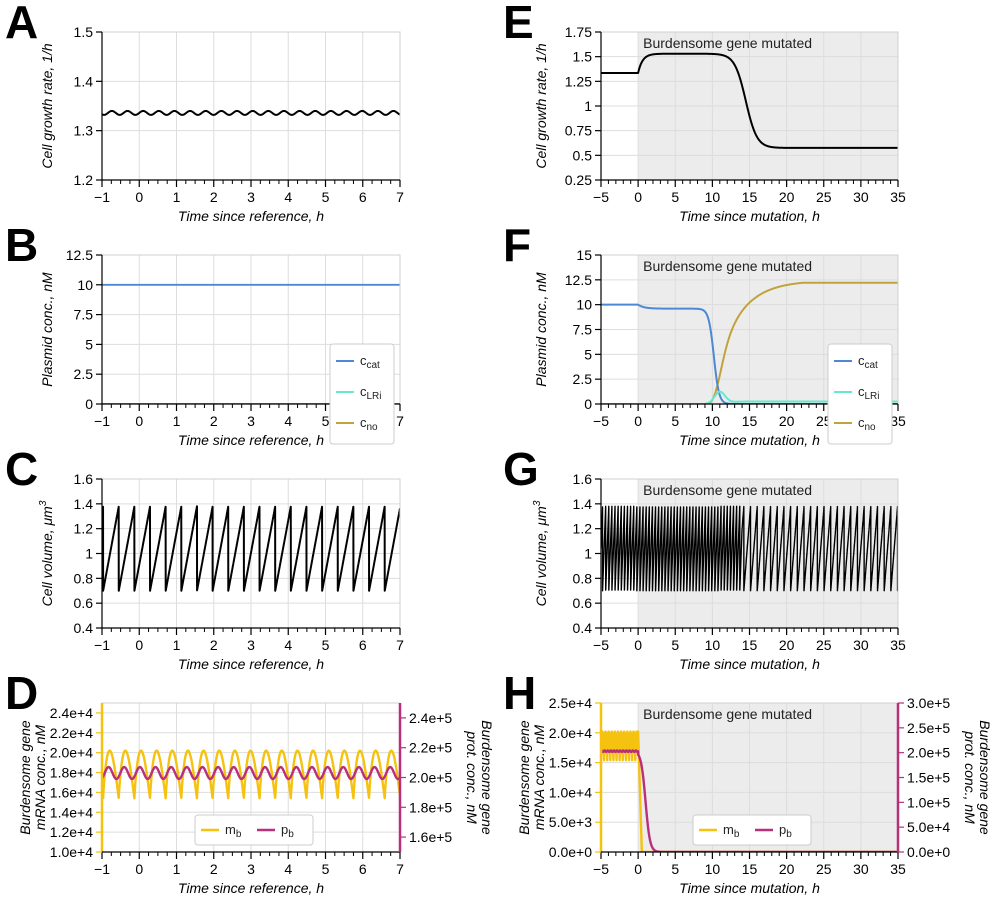 The height and width of the screenshot is (914, 1000). I want to click on y-axis-label-line: mRNA conc., nM, so click(539, 778).